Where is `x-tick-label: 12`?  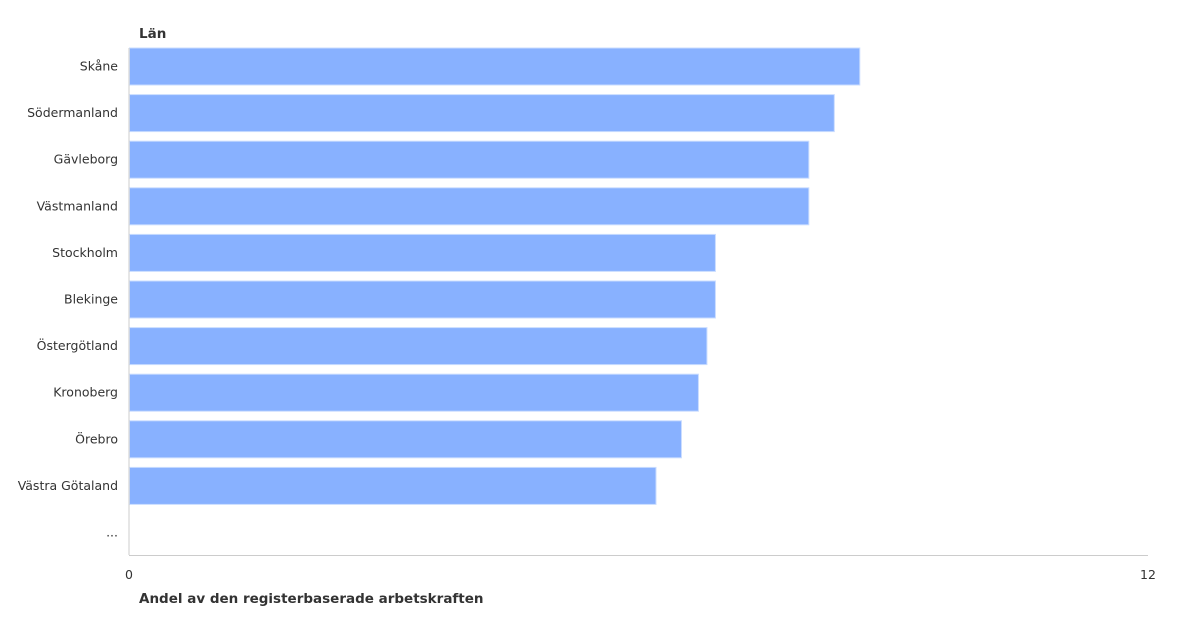 x-tick-label: 12 is located at coordinates (1148, 574).